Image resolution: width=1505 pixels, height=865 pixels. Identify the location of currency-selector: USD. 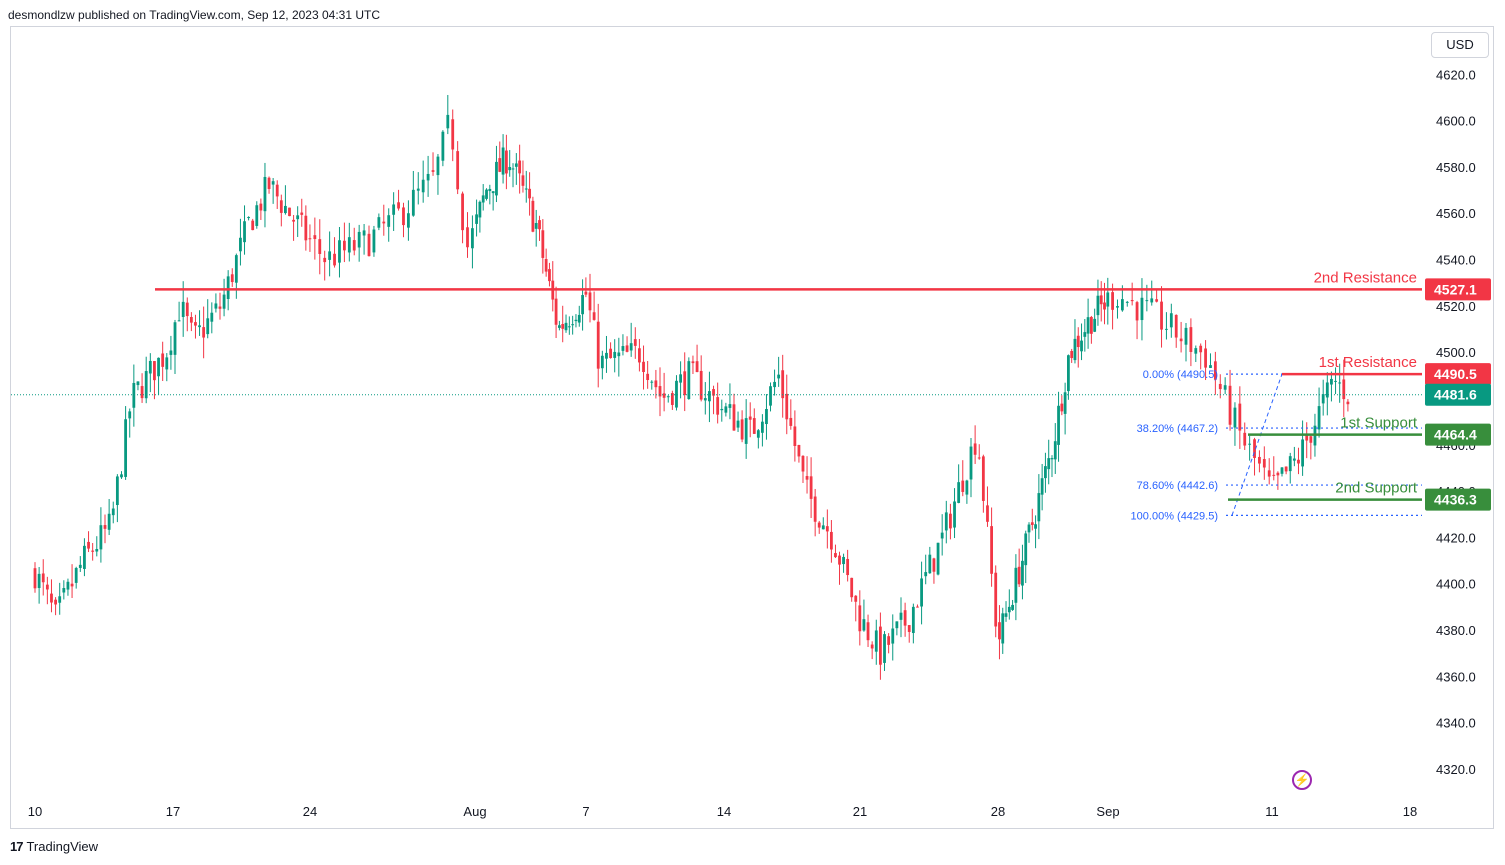
(1460, 45).